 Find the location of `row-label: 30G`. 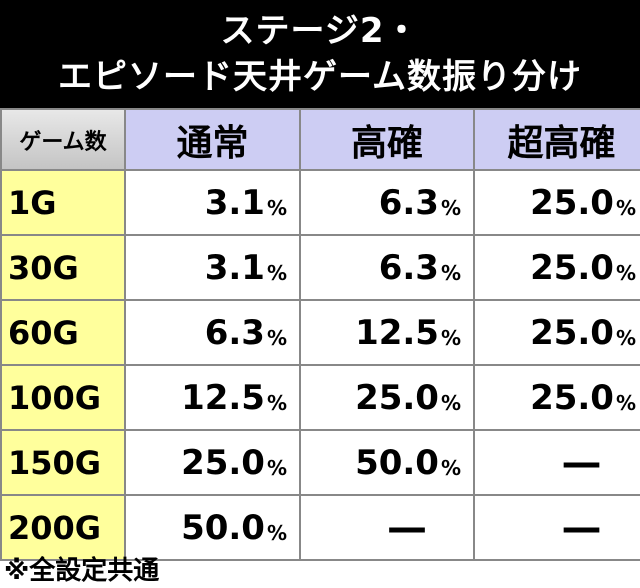

row-label: 30G is located at coordinates (63, 267).